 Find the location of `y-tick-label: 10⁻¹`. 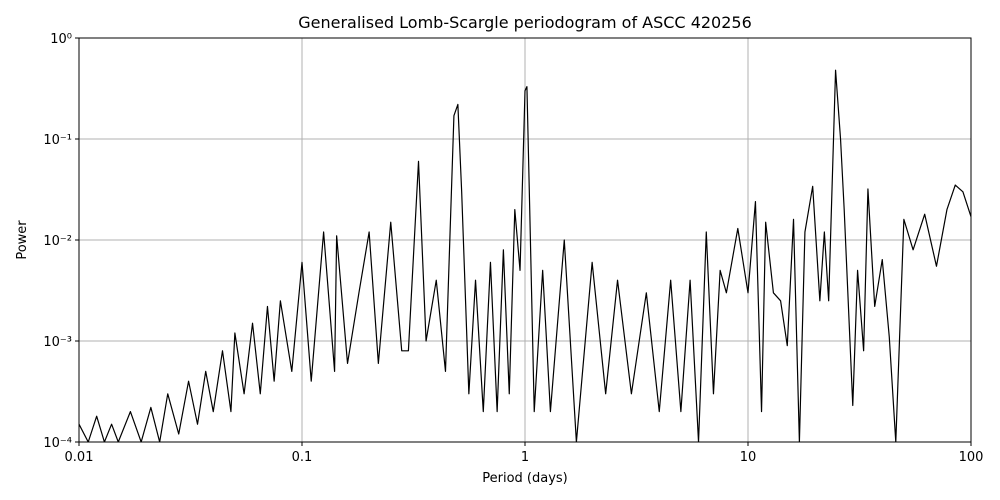

y-tick-label: 10⁻¹ is located at coordinates (57, 140).